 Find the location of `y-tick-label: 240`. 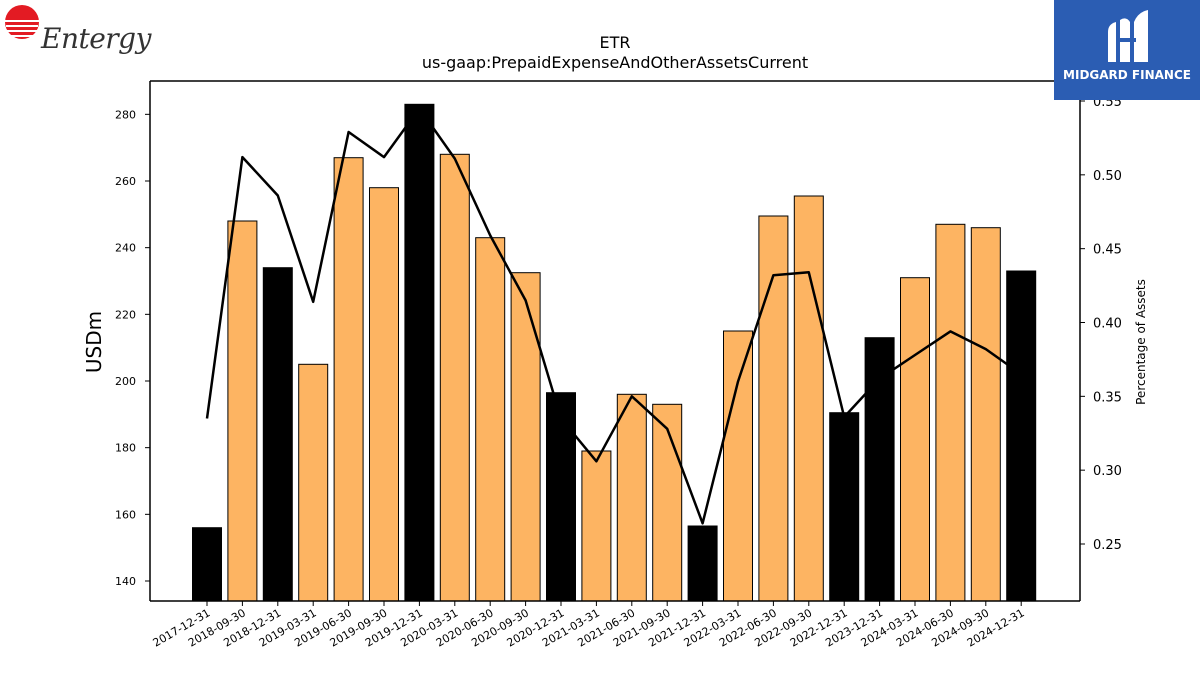

y-tick-label: 240 is located at coordinates (125, 248).